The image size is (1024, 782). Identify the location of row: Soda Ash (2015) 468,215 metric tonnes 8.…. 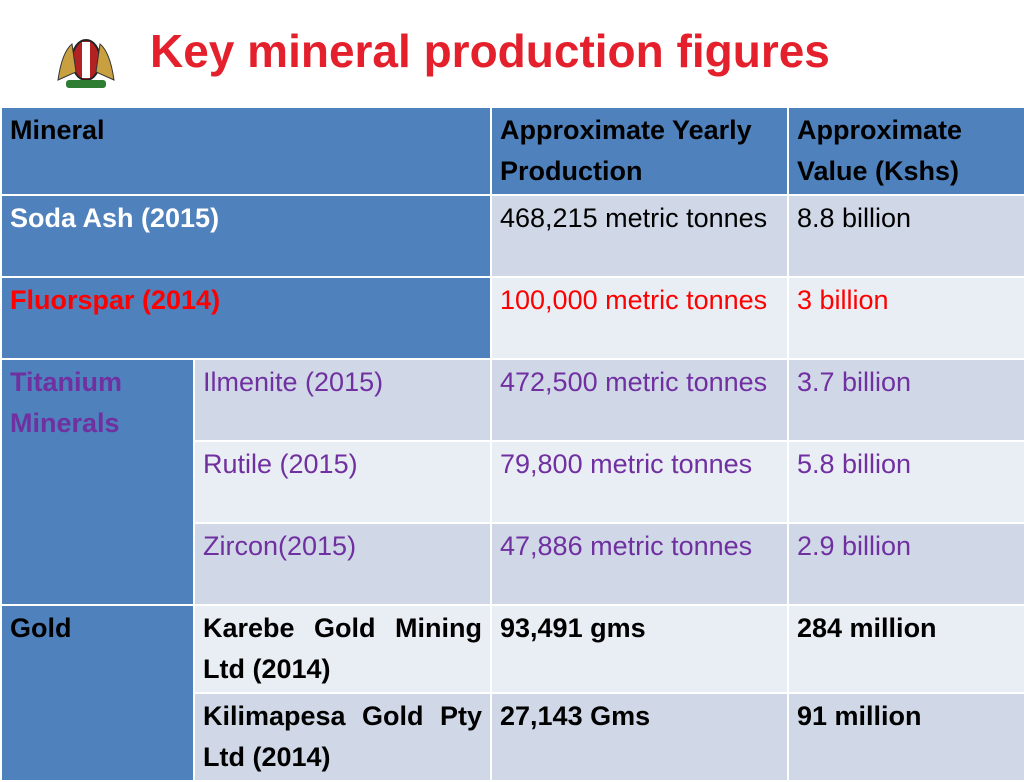
(512, 236).